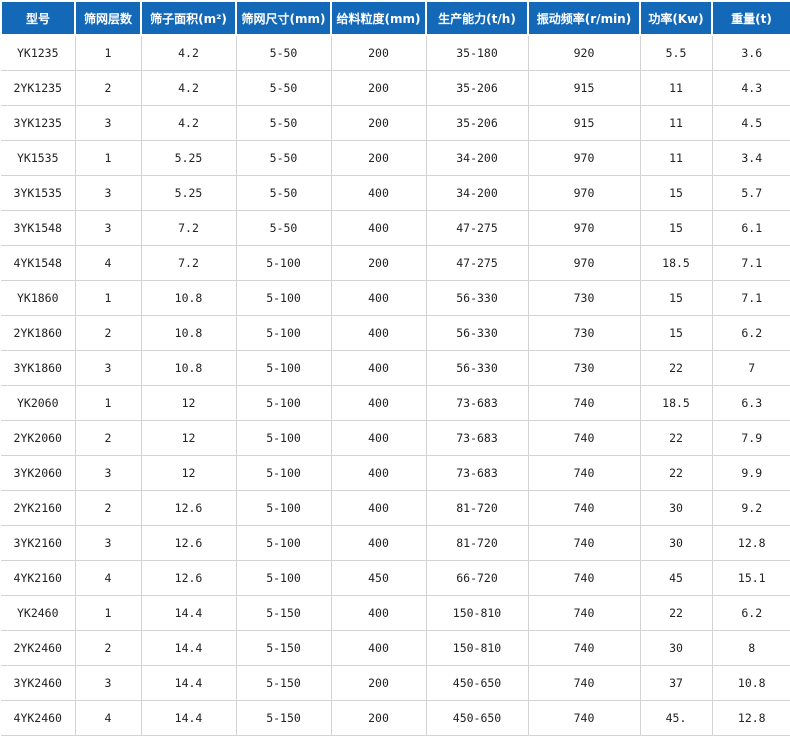 The height and width of the screenshot is (756, 790). I want to click on cell-col-model: 4YK2460, so click(38, 718).